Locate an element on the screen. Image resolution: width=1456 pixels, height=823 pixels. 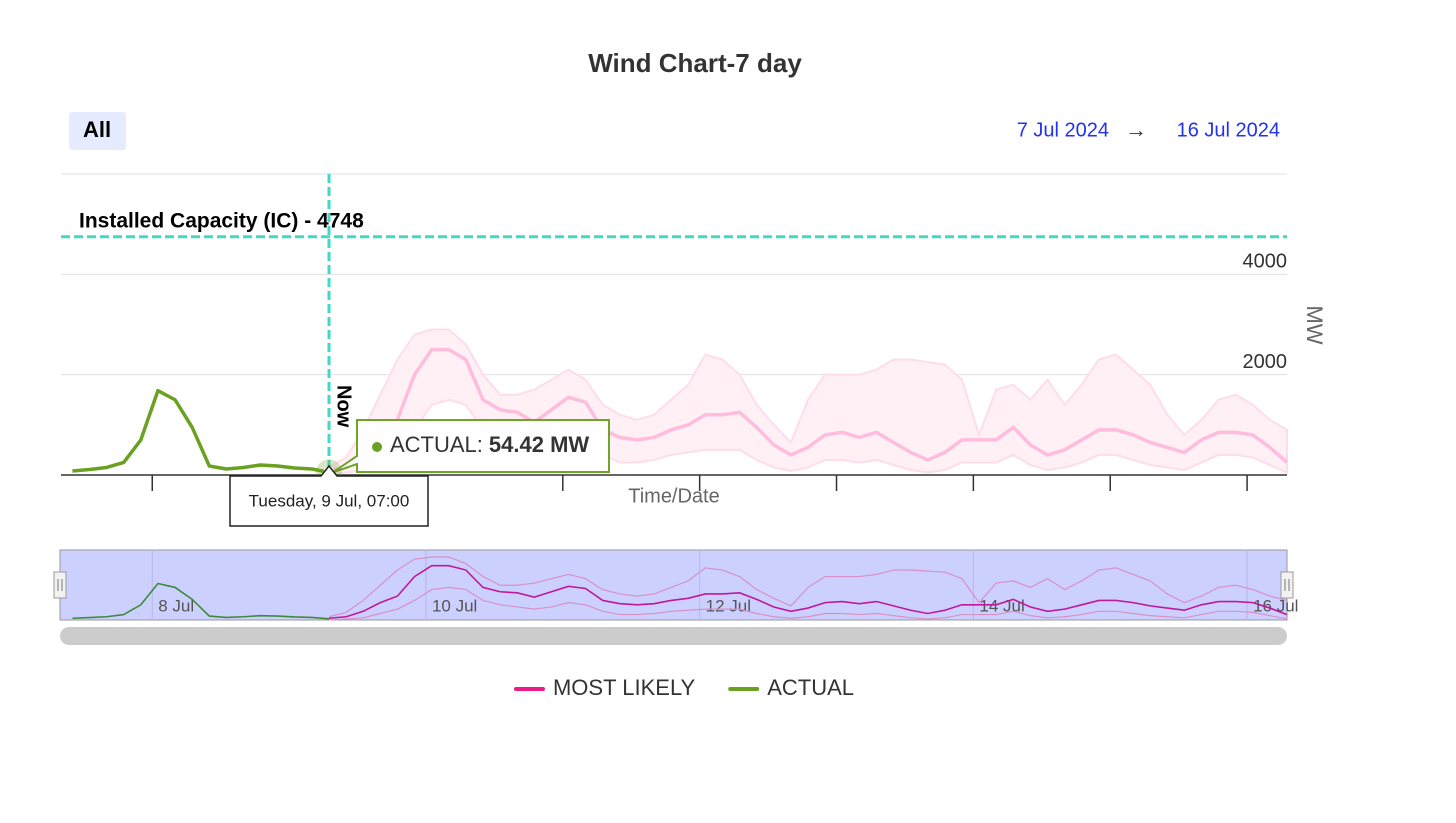
tooltip-text: ACTUAL: 54.42 MW is located at coordinates (489, 444).